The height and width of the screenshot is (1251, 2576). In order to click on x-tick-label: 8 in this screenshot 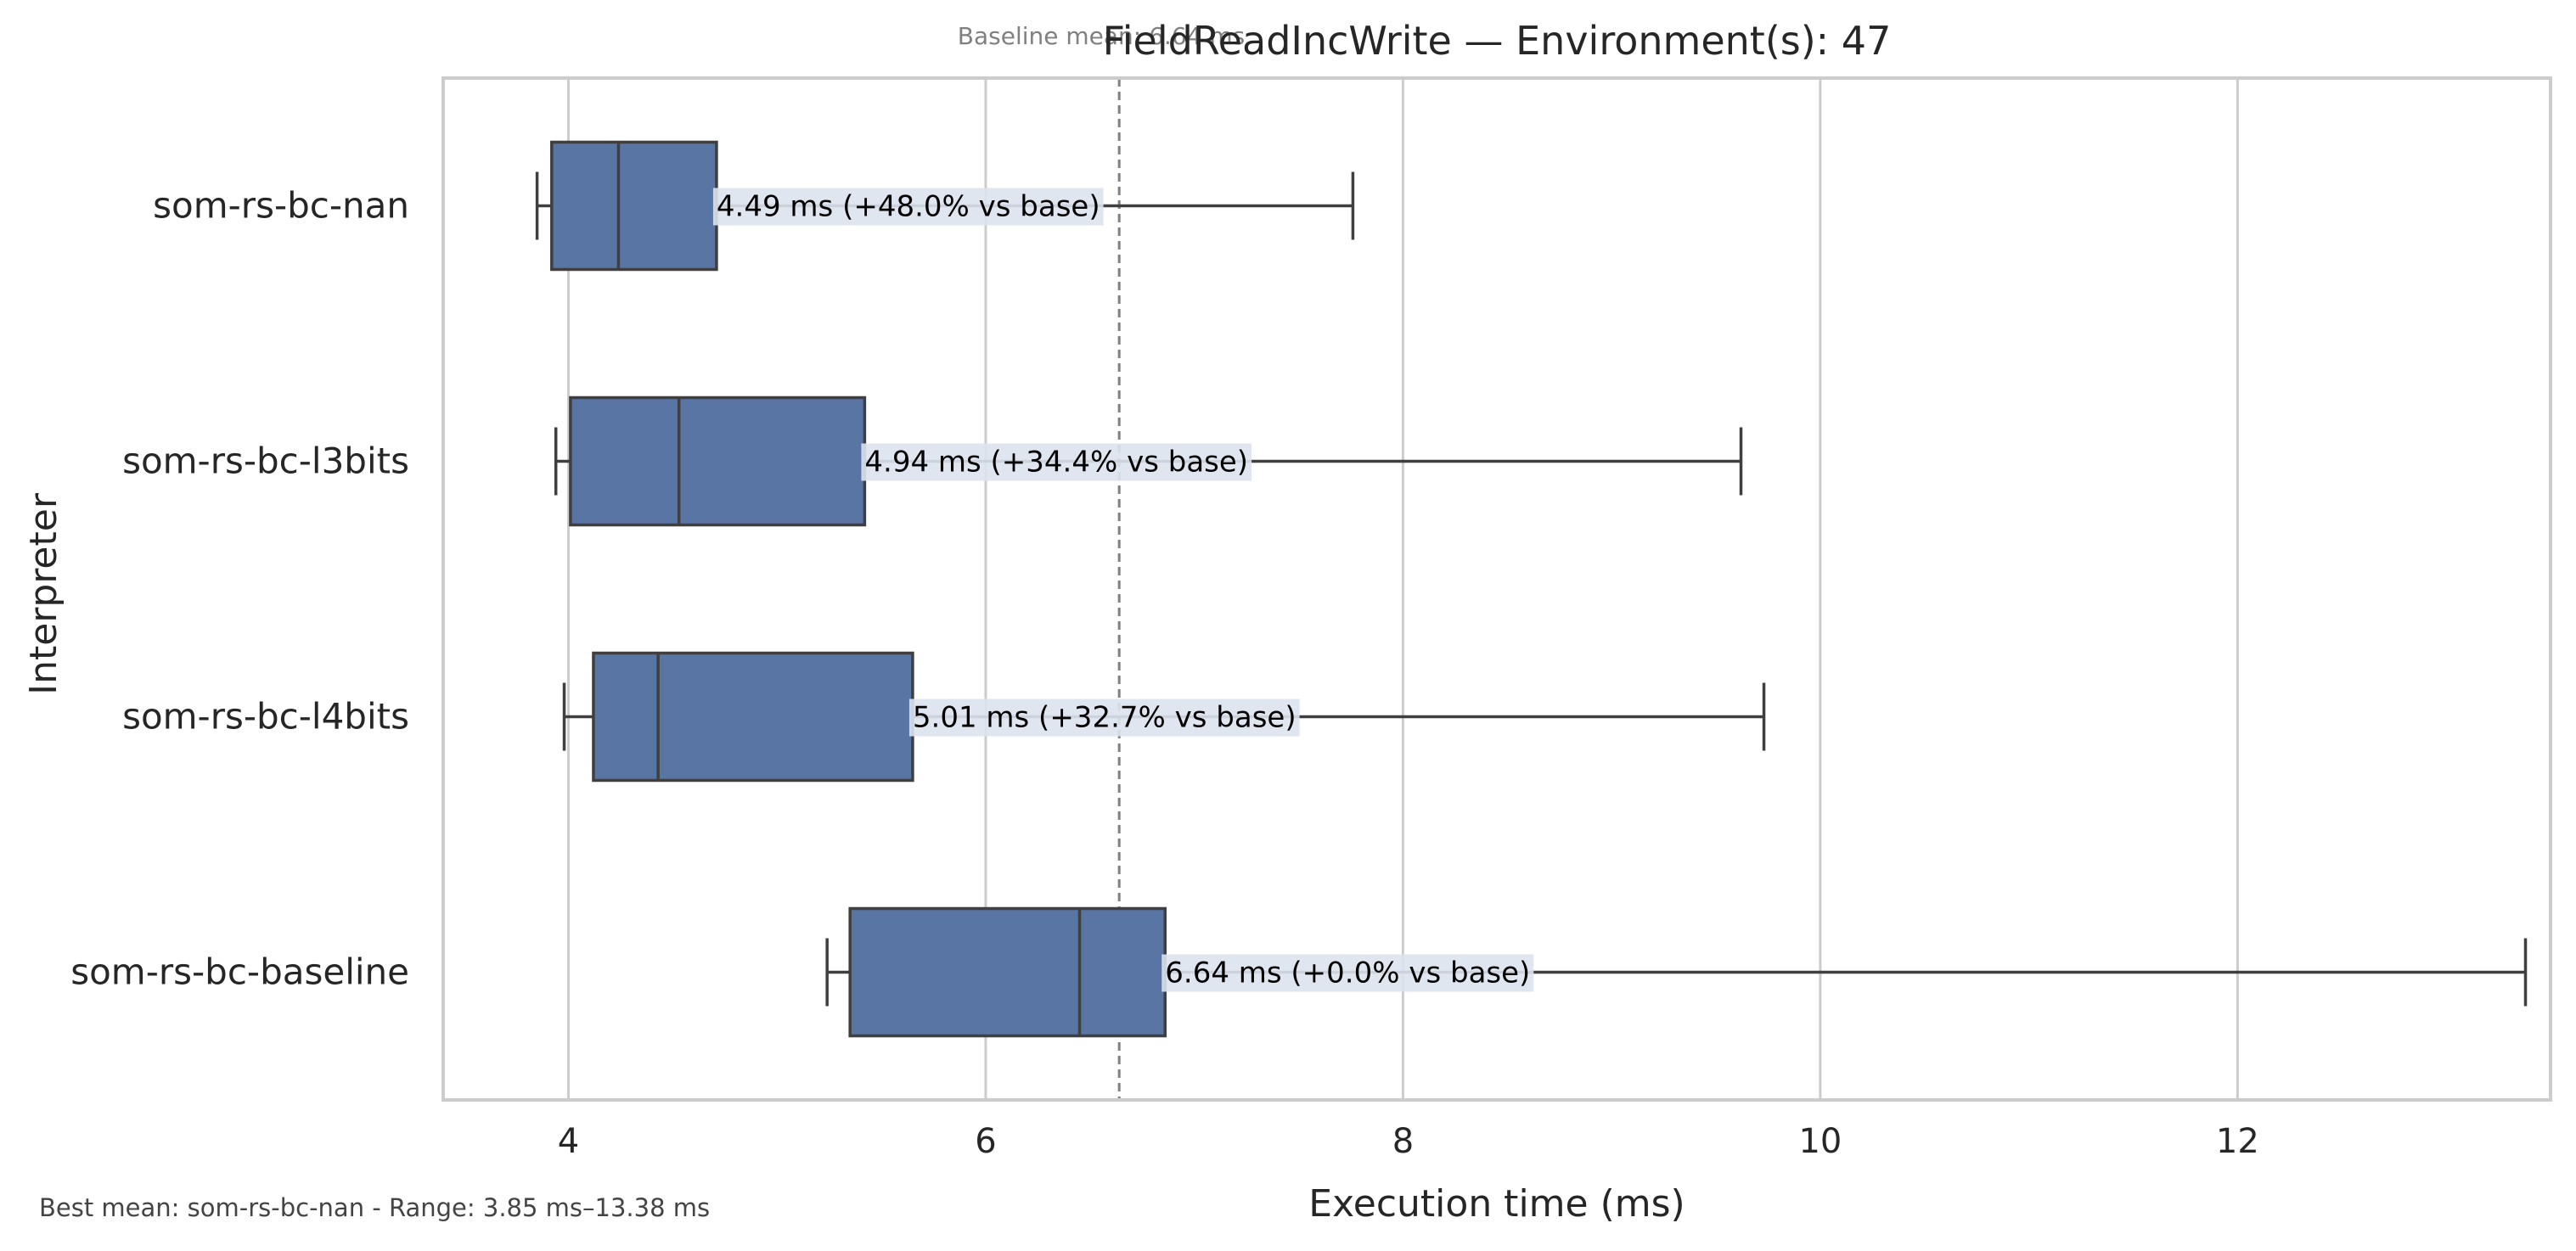, I will do `click(1403, 1141)`.